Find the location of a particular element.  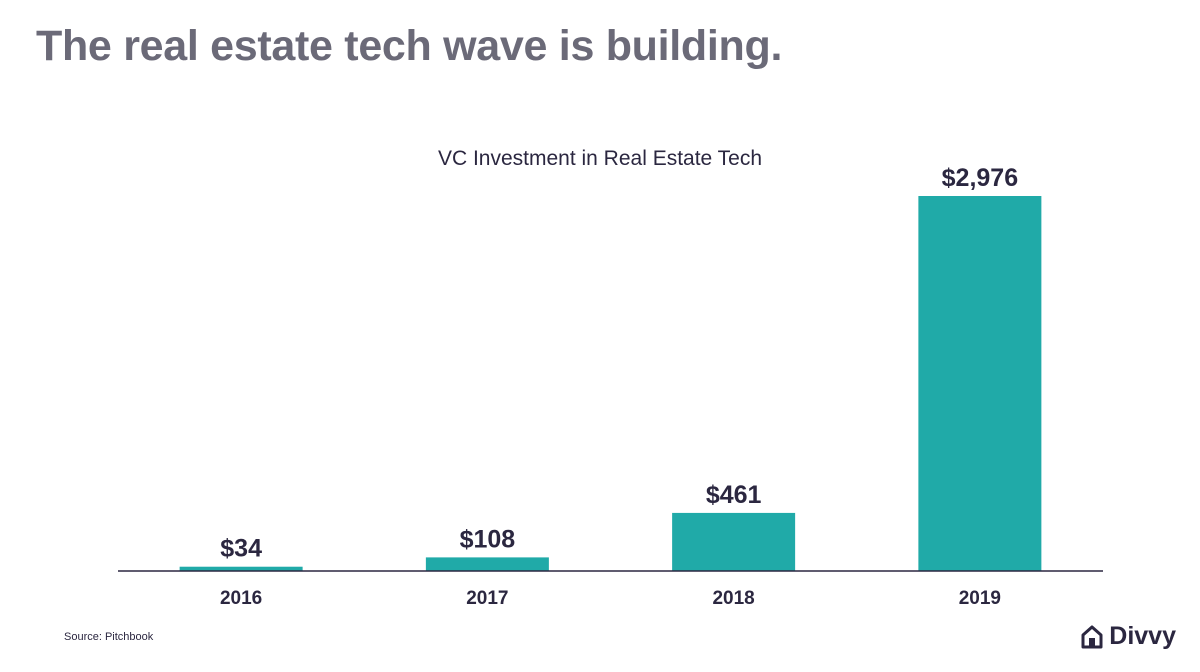

bar-2018 is located at coordinates (734, 541).